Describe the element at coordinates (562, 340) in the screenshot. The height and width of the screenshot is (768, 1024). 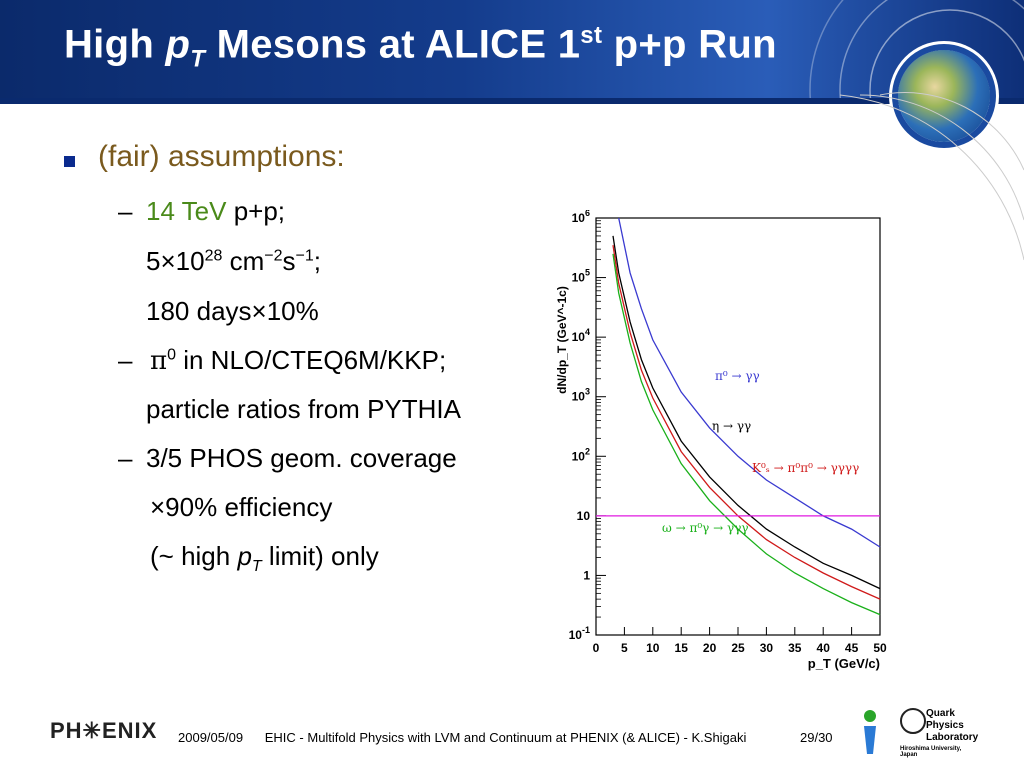
I see `chart-y-axis-label: dN/dp_T (GeV^-1c)` at that location.